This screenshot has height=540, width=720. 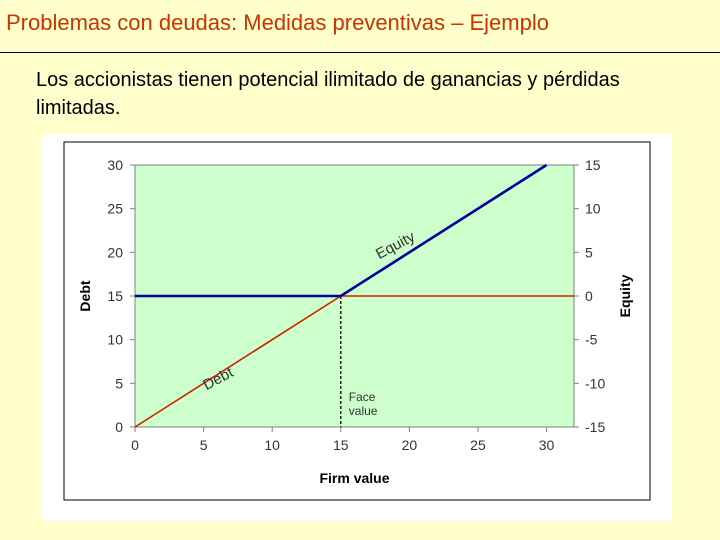 I want to click on x-tick-label: 30, so click(x=547, y=445).